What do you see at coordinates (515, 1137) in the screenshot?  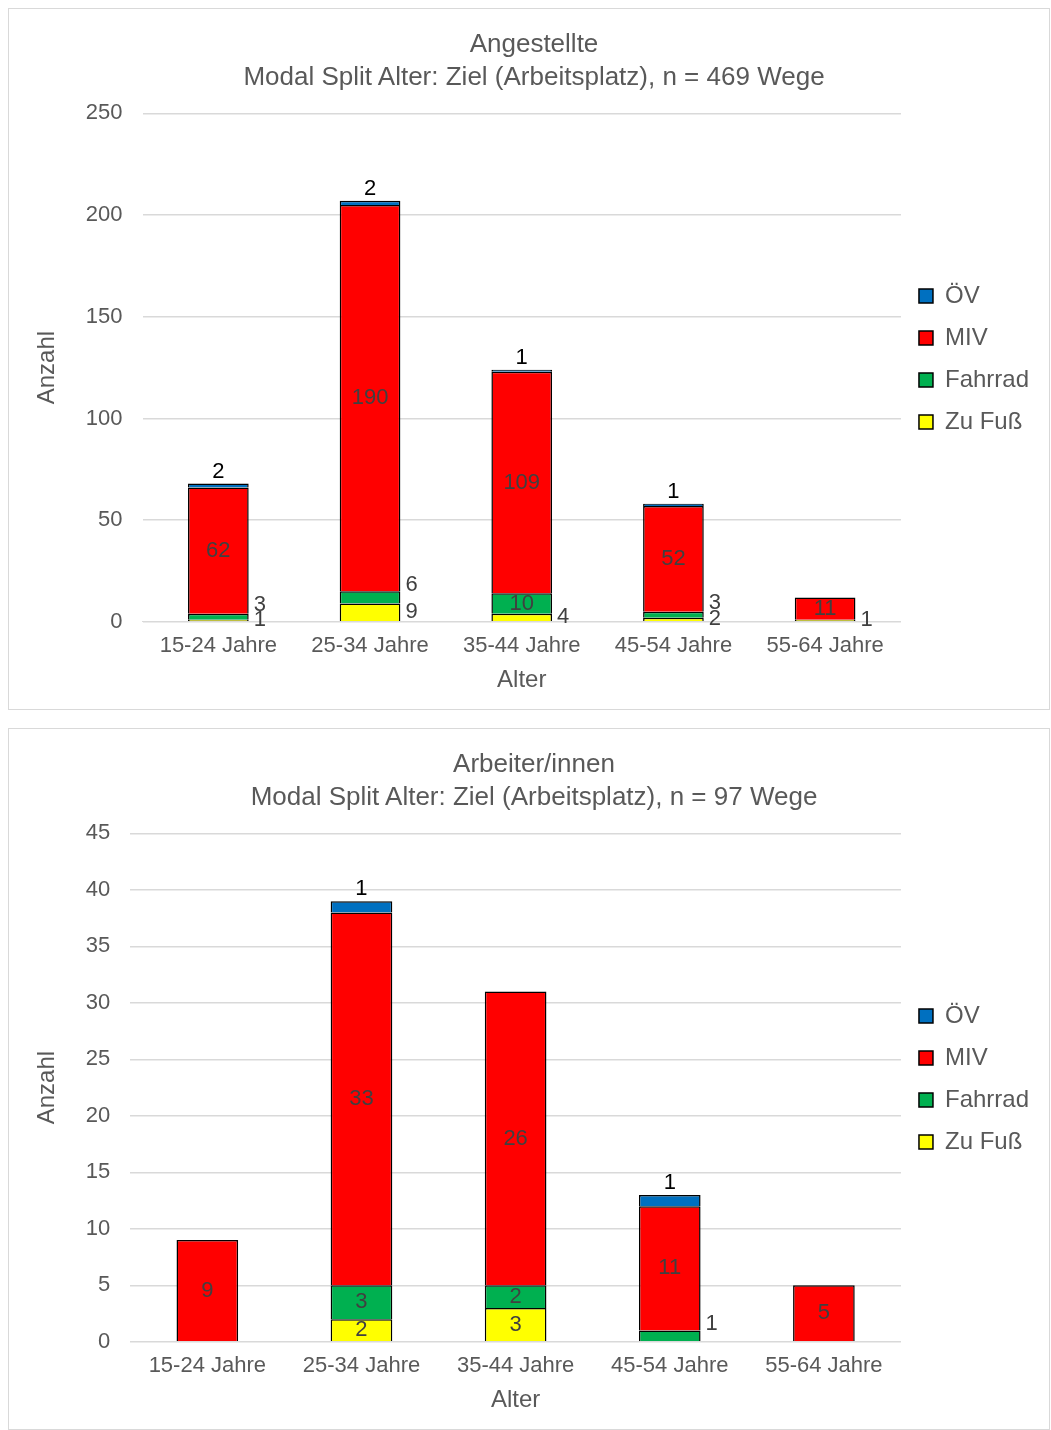 I see `data-label: 26` at bounding box center [515, 1137].